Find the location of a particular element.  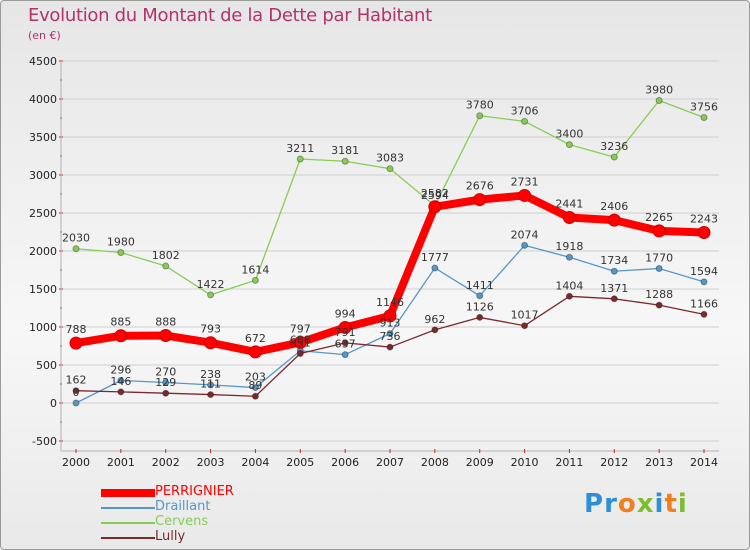

point-lully-2010 is located at coordinates (525, 326).